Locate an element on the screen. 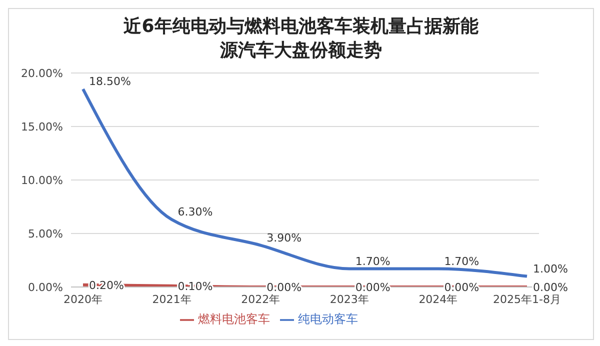 The width and height of the screenshot is (600, 346). chart-title: 近6年纯电动与燃料电池客车装机量占据新能源汽车大盘份额走势 is located at coordinates (301, 39).